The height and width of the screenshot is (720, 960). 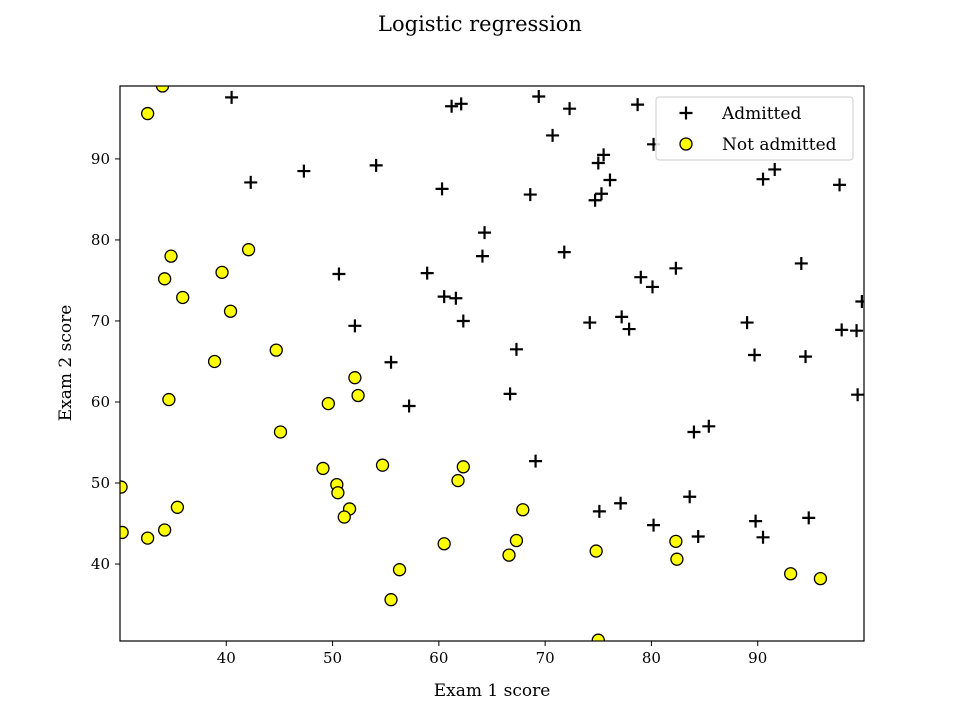 What do you see at coordinates (492, 691) in the screenshot?
I see `x-axis-label: Exam 1 score` at bounding box center [492, 691].